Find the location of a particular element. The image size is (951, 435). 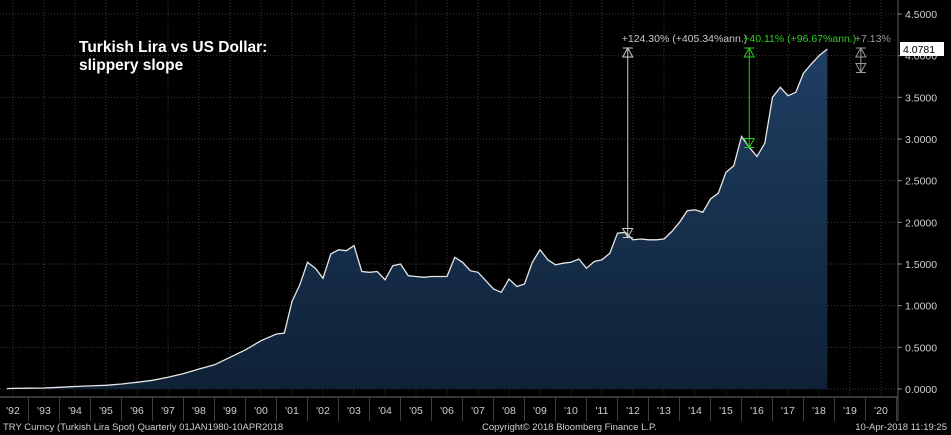

last-value-marker: 4.0781 is located at coordinates (922, 49).